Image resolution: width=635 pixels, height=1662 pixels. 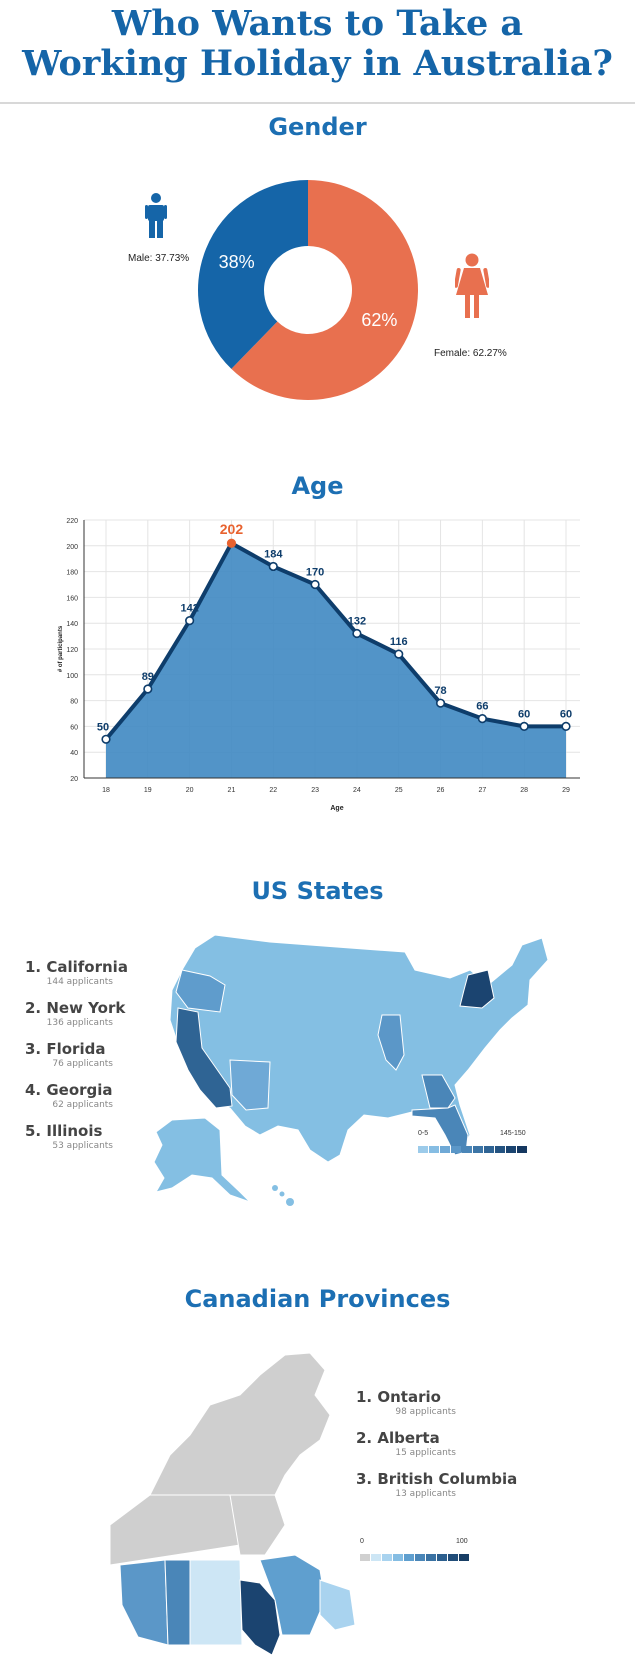 What do you see at coordinates (82, 1105) in the screenshot?
I see `us-state-rank-count: 62 applicants` at bounding box center [82, 1105].